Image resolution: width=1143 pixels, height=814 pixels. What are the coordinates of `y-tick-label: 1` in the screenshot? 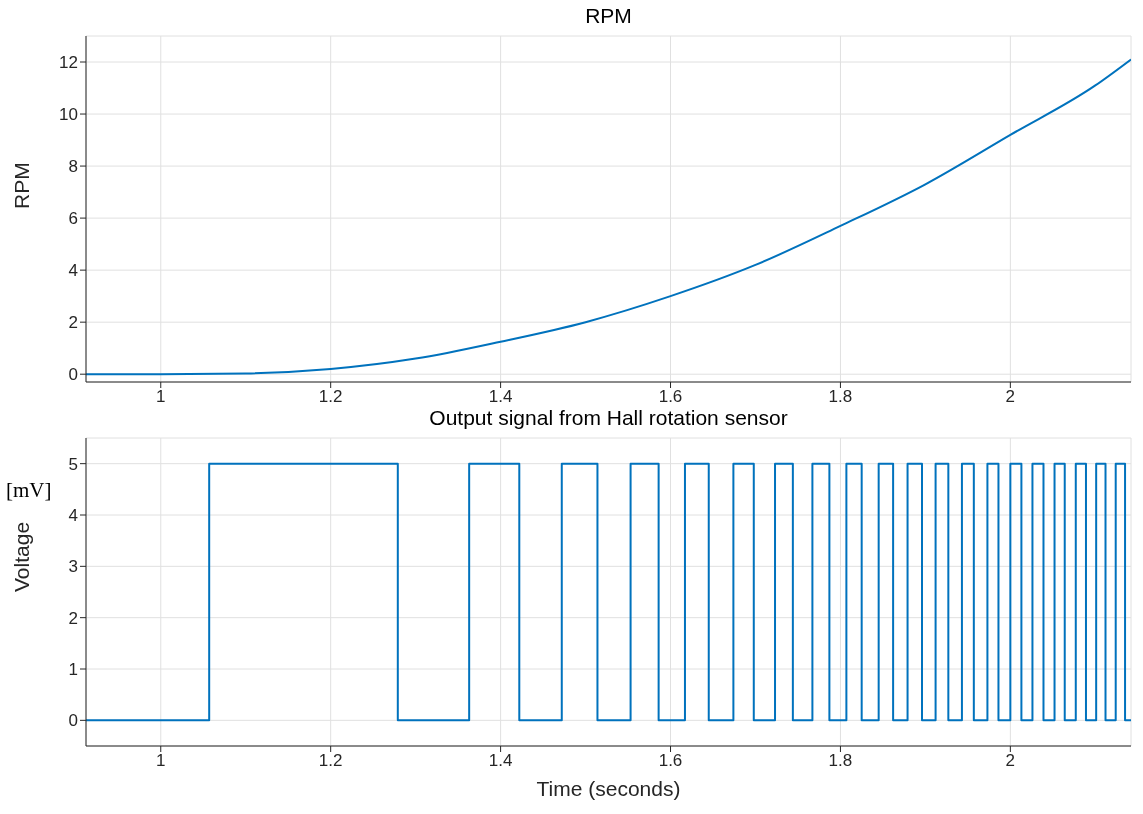 It's located at (73, 670).